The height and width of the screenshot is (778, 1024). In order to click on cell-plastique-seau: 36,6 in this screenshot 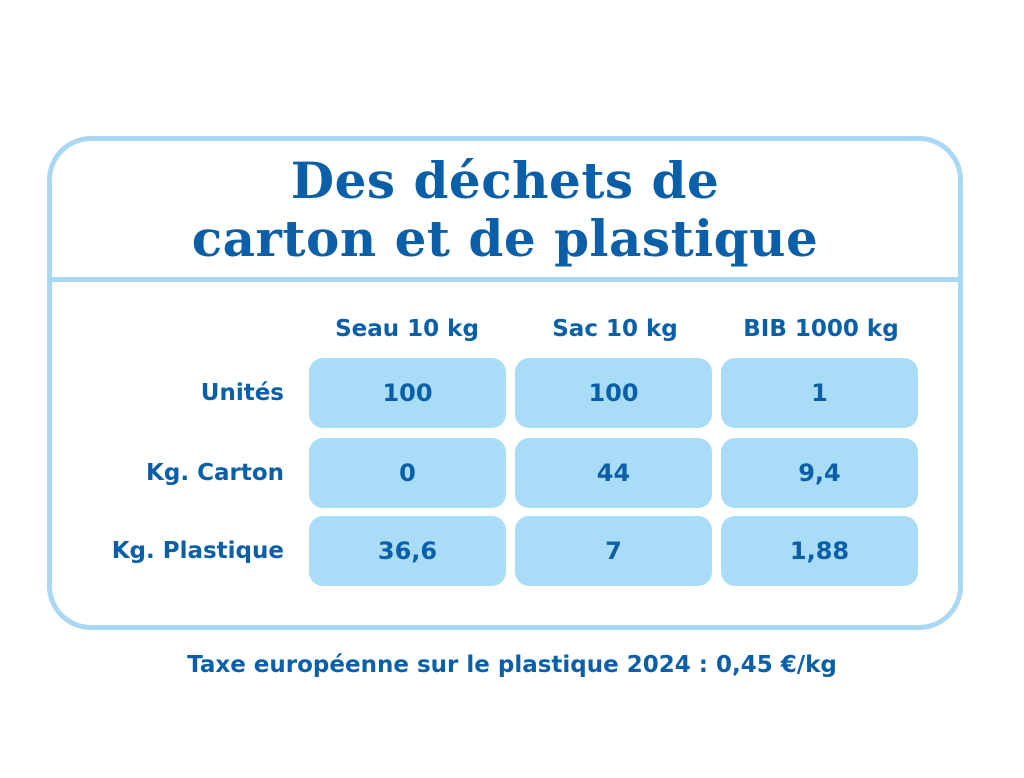, I will do `click(407, 551)`.